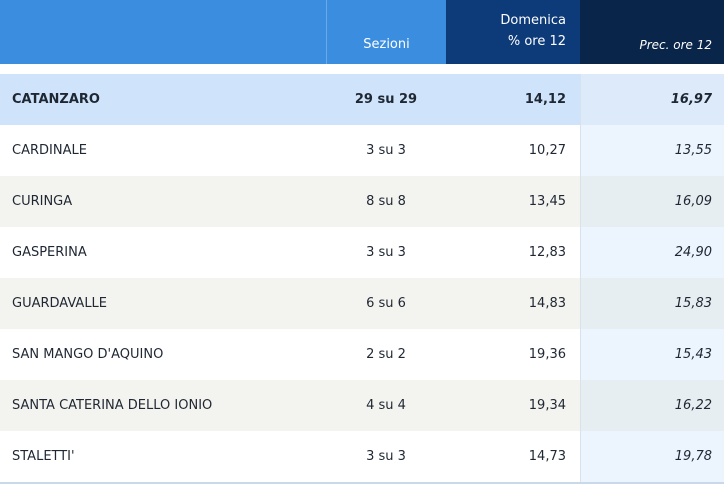  Describe the element at coordinates (163, 32) in the screenshot. I see `header-name` at that location.